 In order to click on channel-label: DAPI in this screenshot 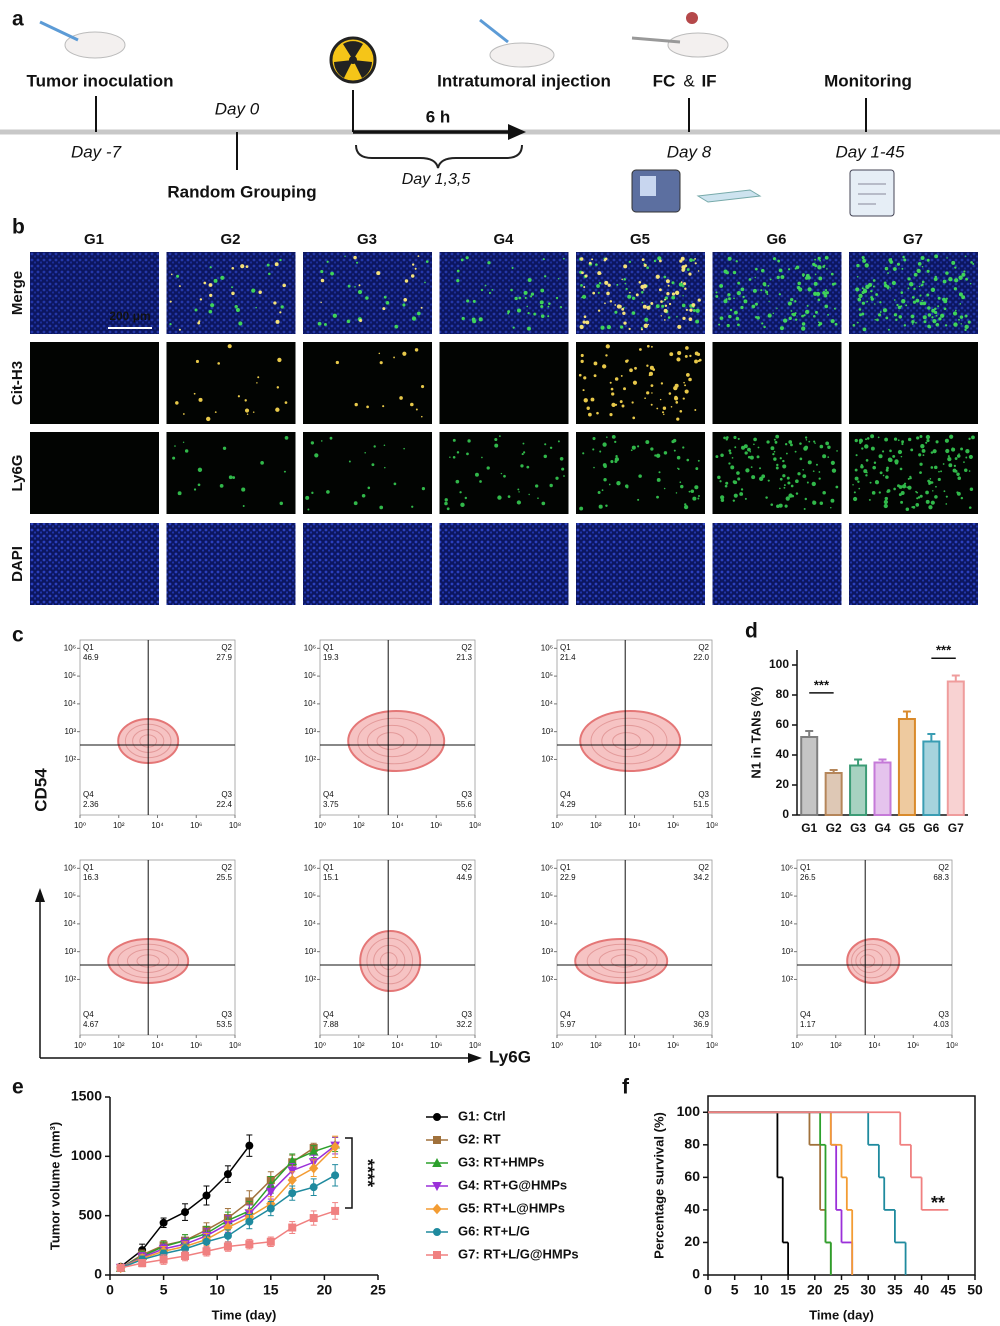, I will do `click(17, 564)`.